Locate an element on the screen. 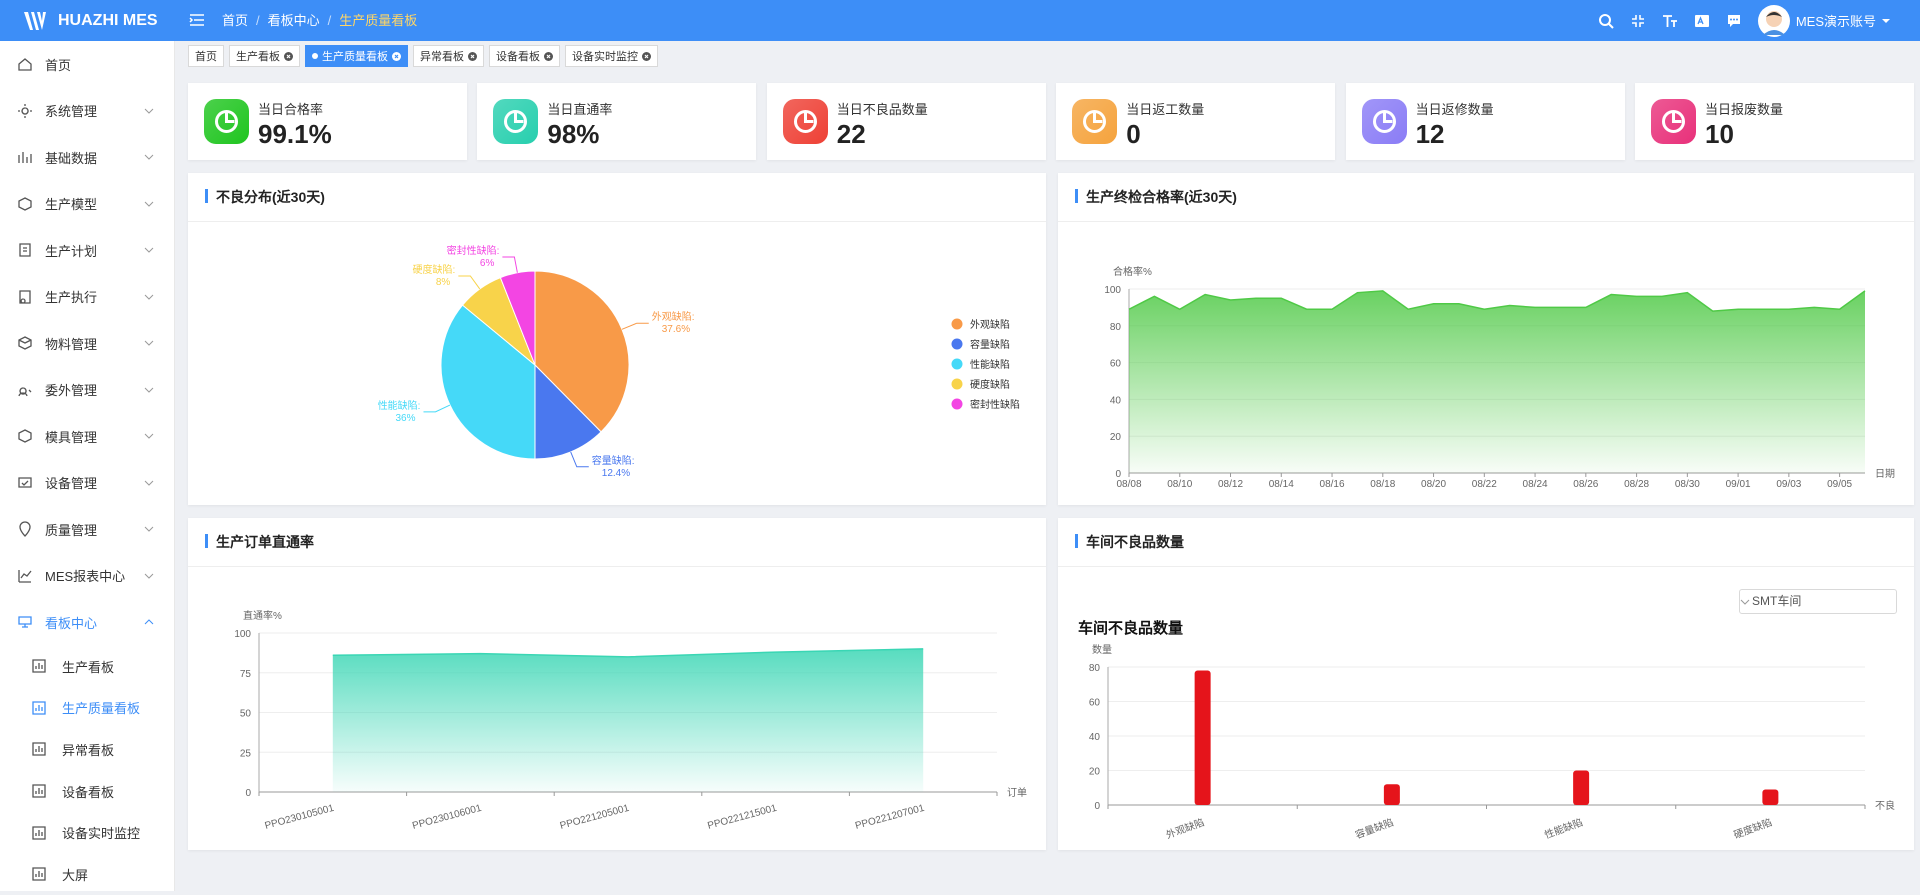 The height and width of the screenshot is (895, 1920). submenu-item: 大屏 is located at coordinates (87, 874).